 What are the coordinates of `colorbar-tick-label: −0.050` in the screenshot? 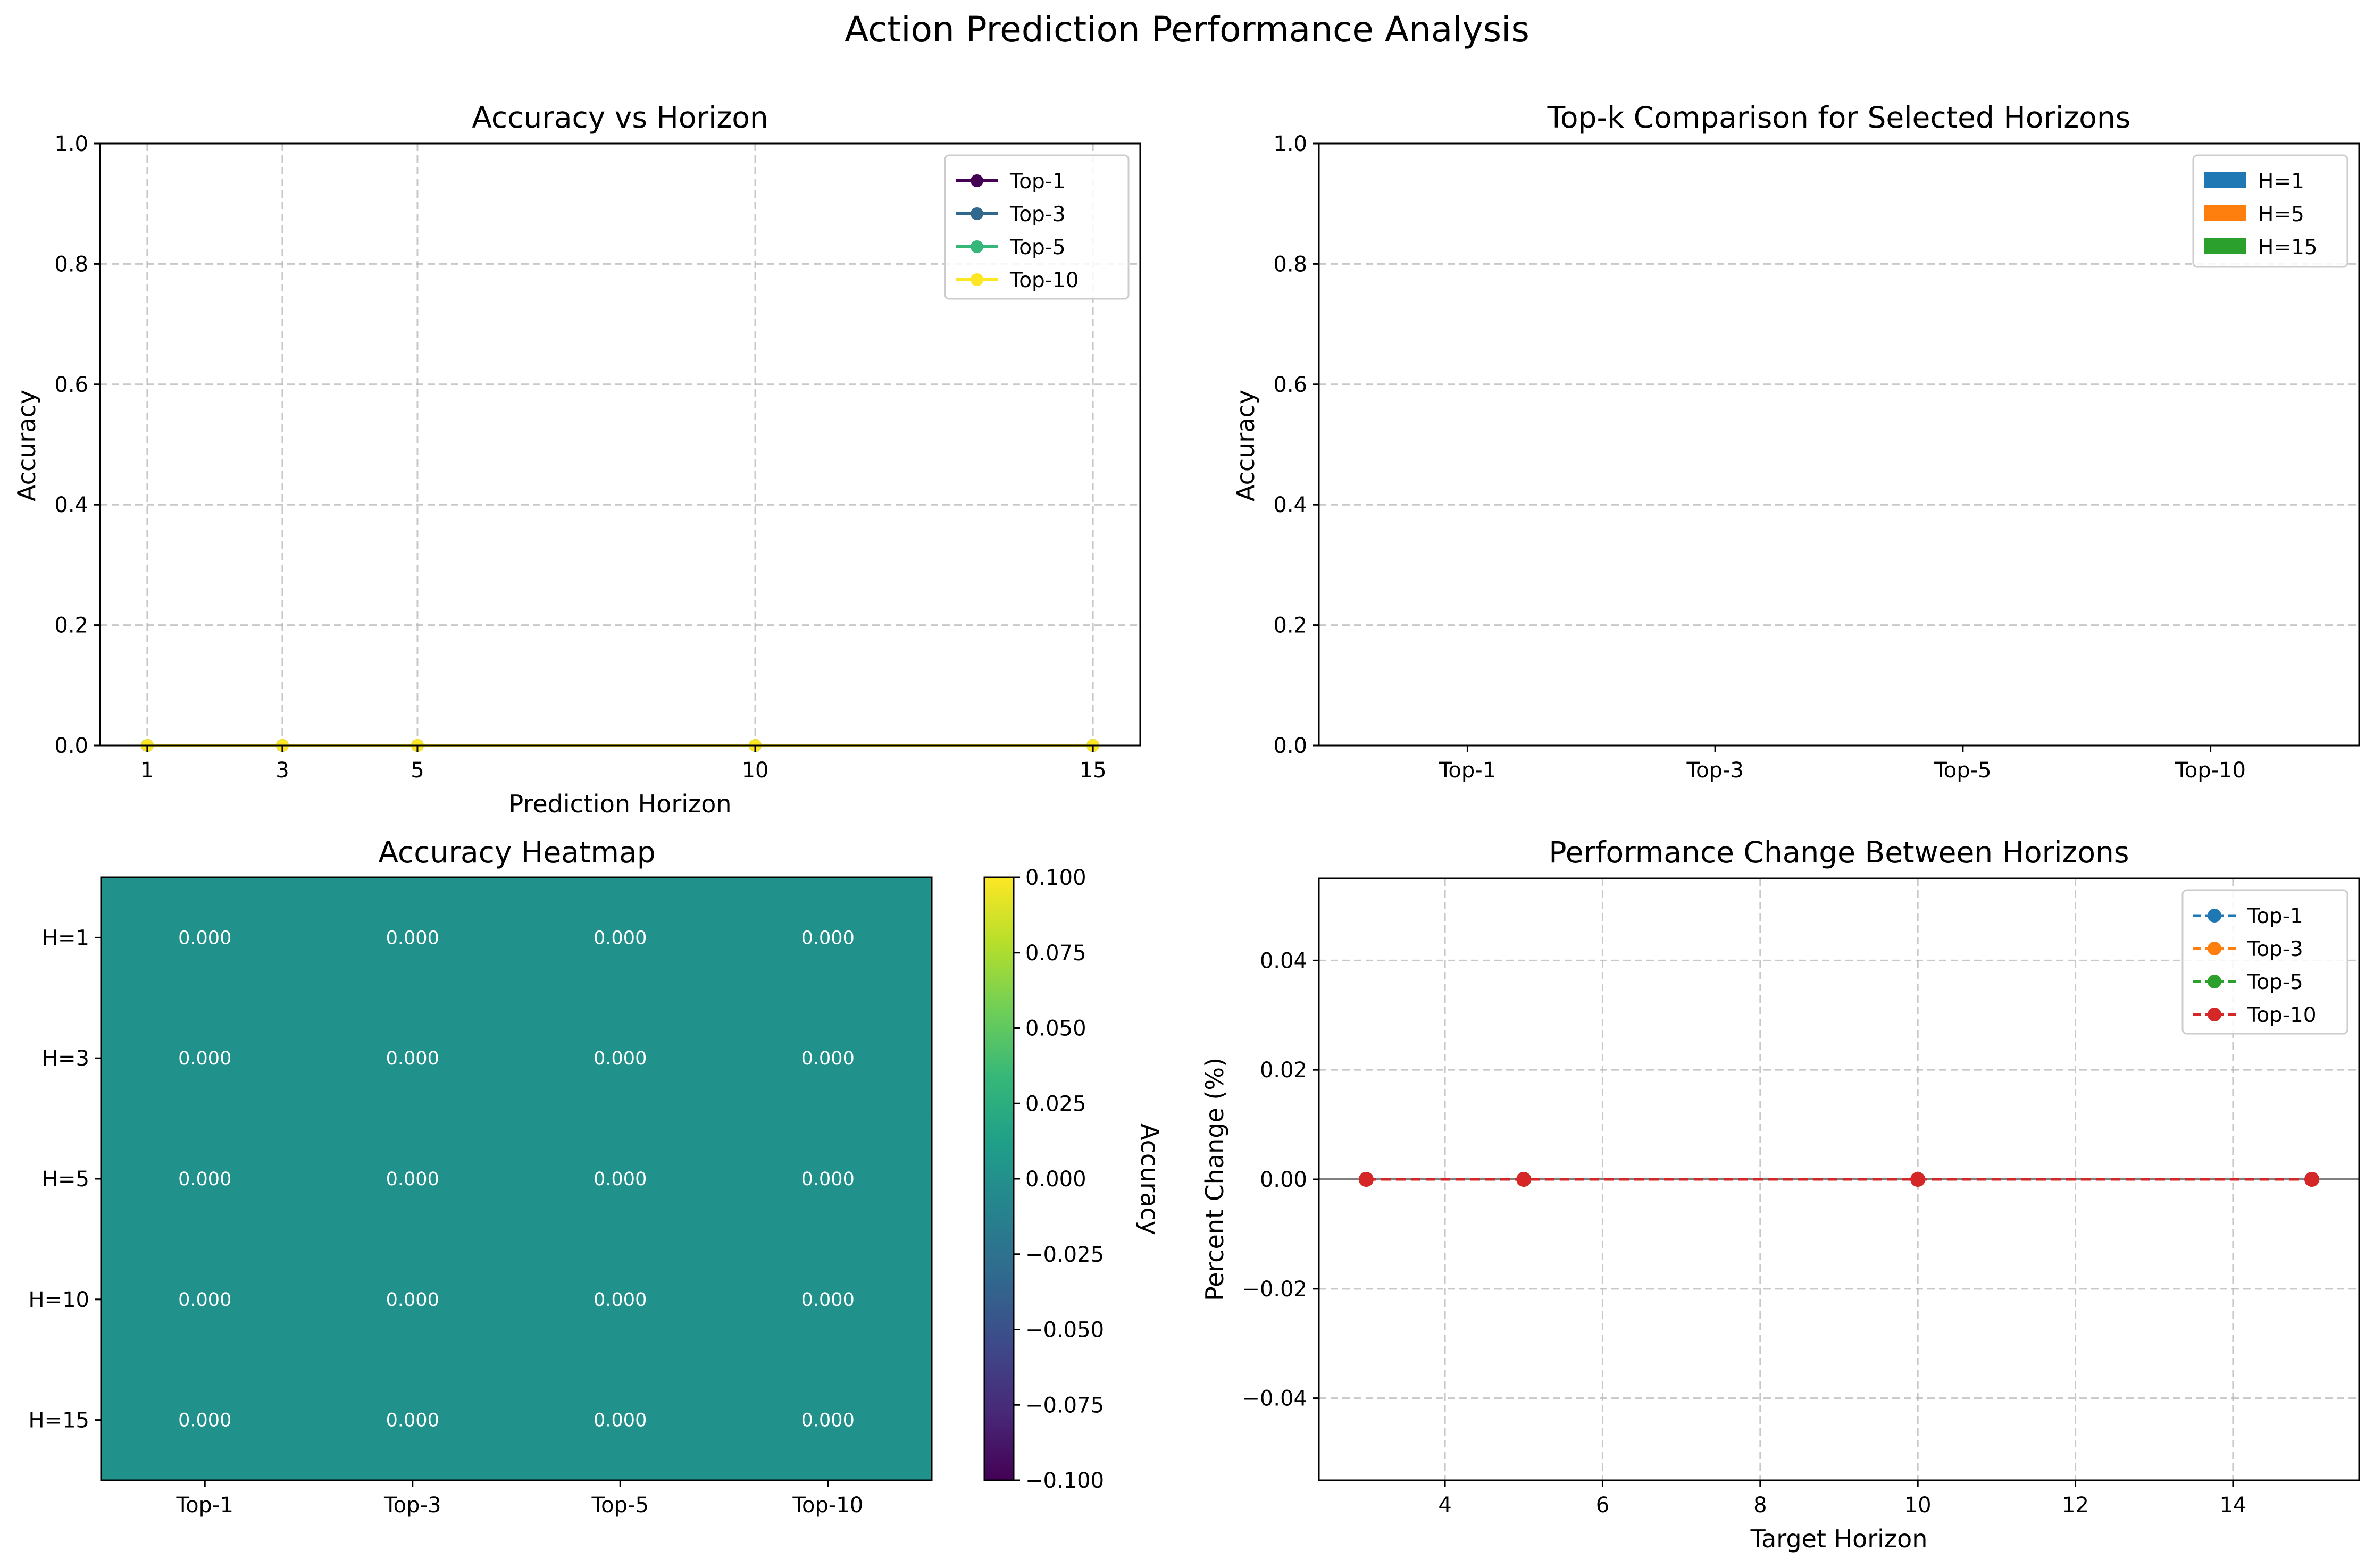 It's located at (1064, 1331).